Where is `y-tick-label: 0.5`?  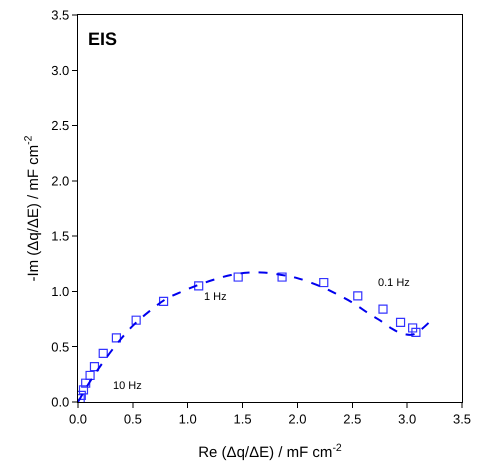 y-tick-label: 0.5 is located at coordinates (60, 346).